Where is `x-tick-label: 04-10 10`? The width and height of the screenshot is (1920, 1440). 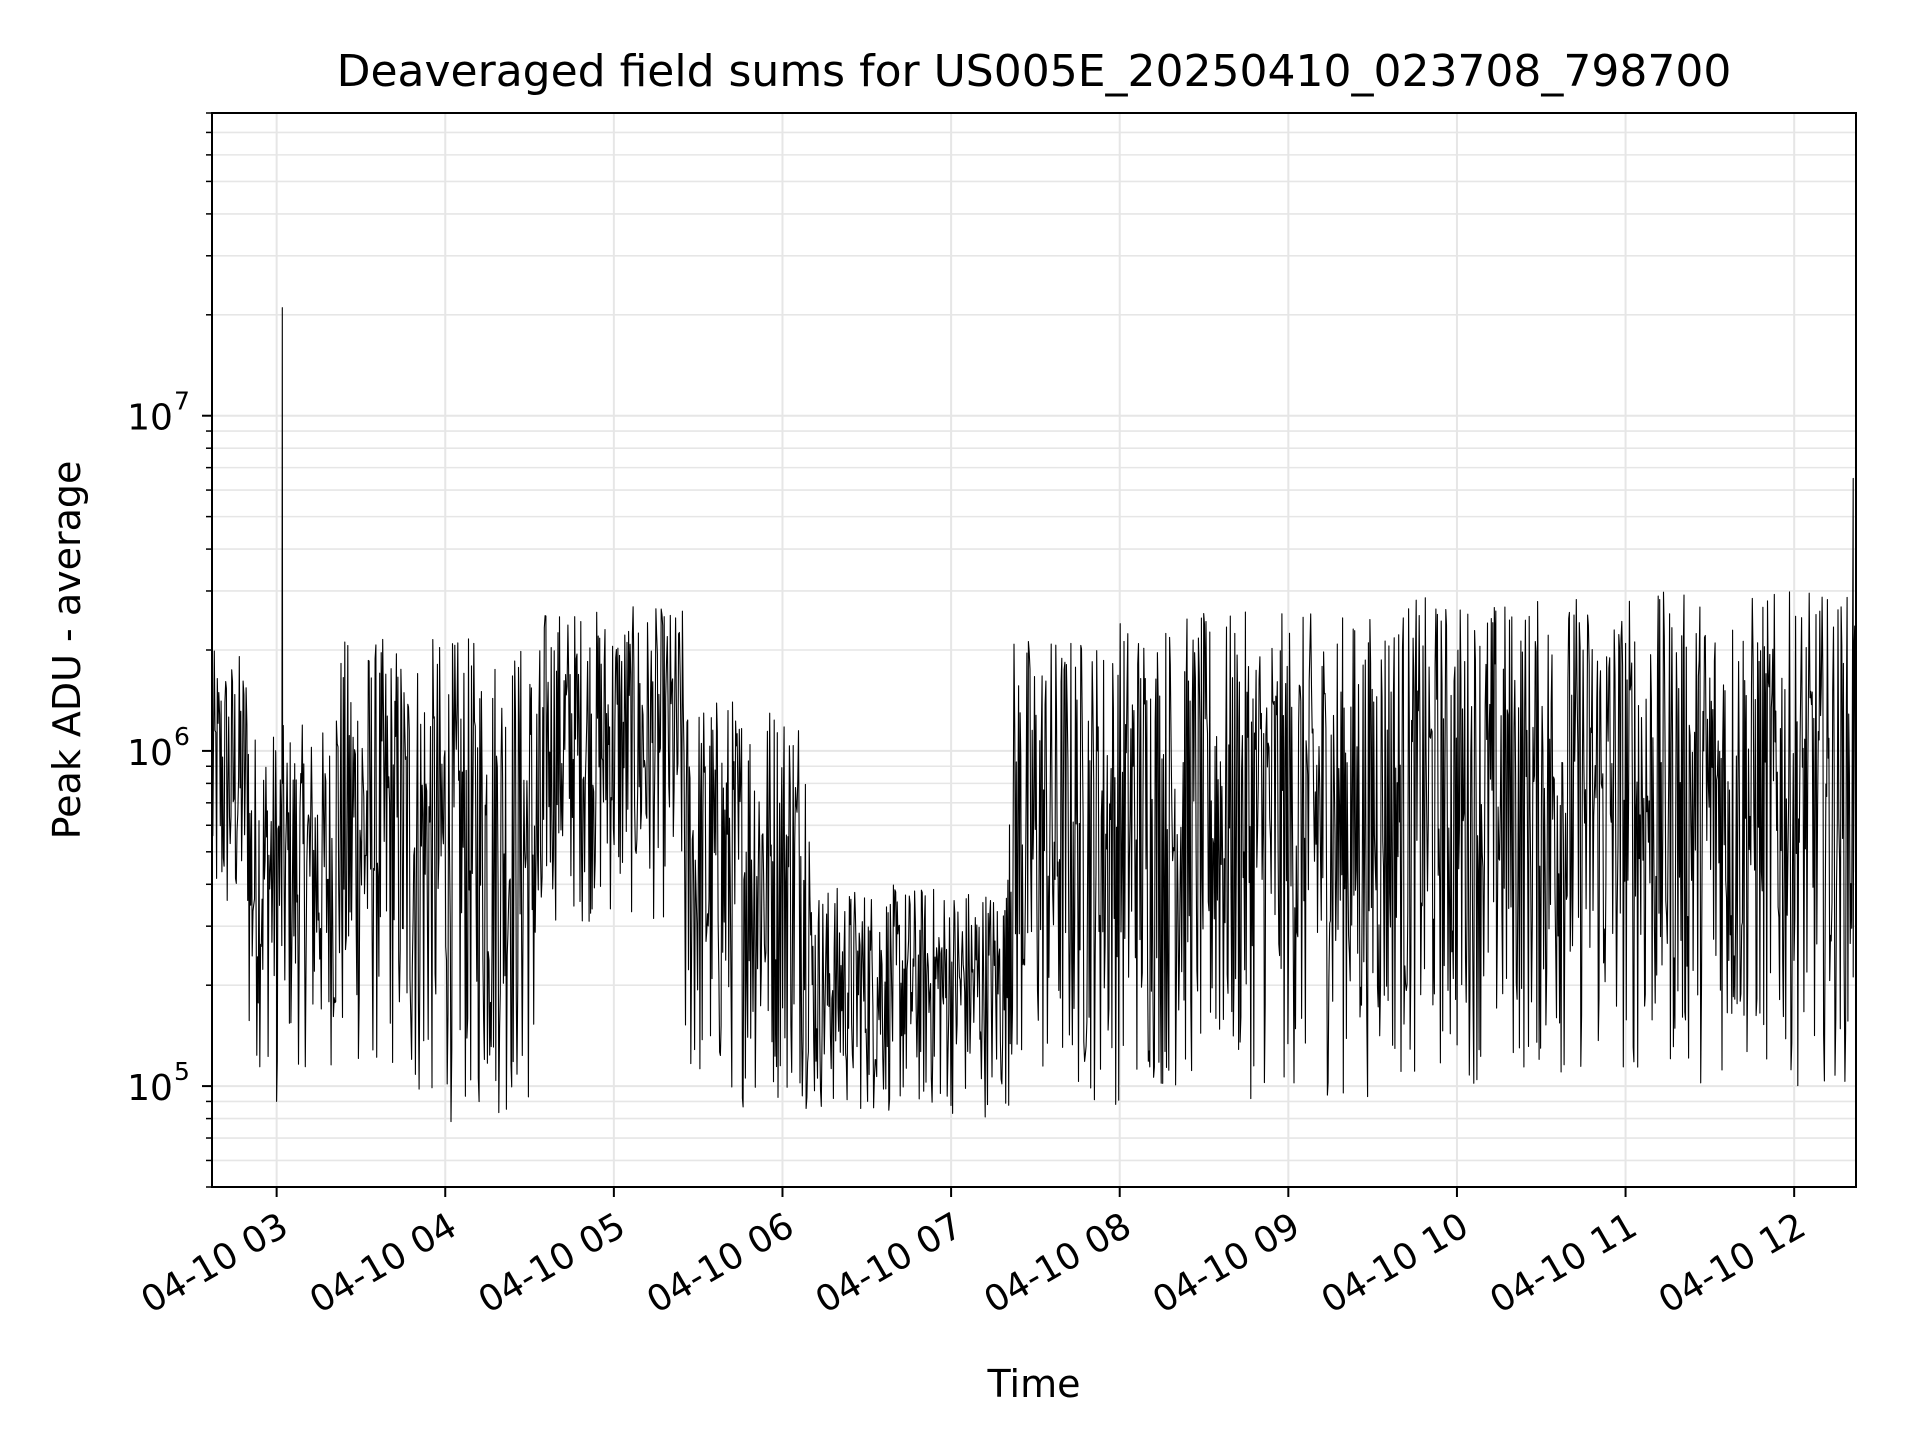 x-tick-label: 04-10 10 is located at coordinates (1395, 1263).